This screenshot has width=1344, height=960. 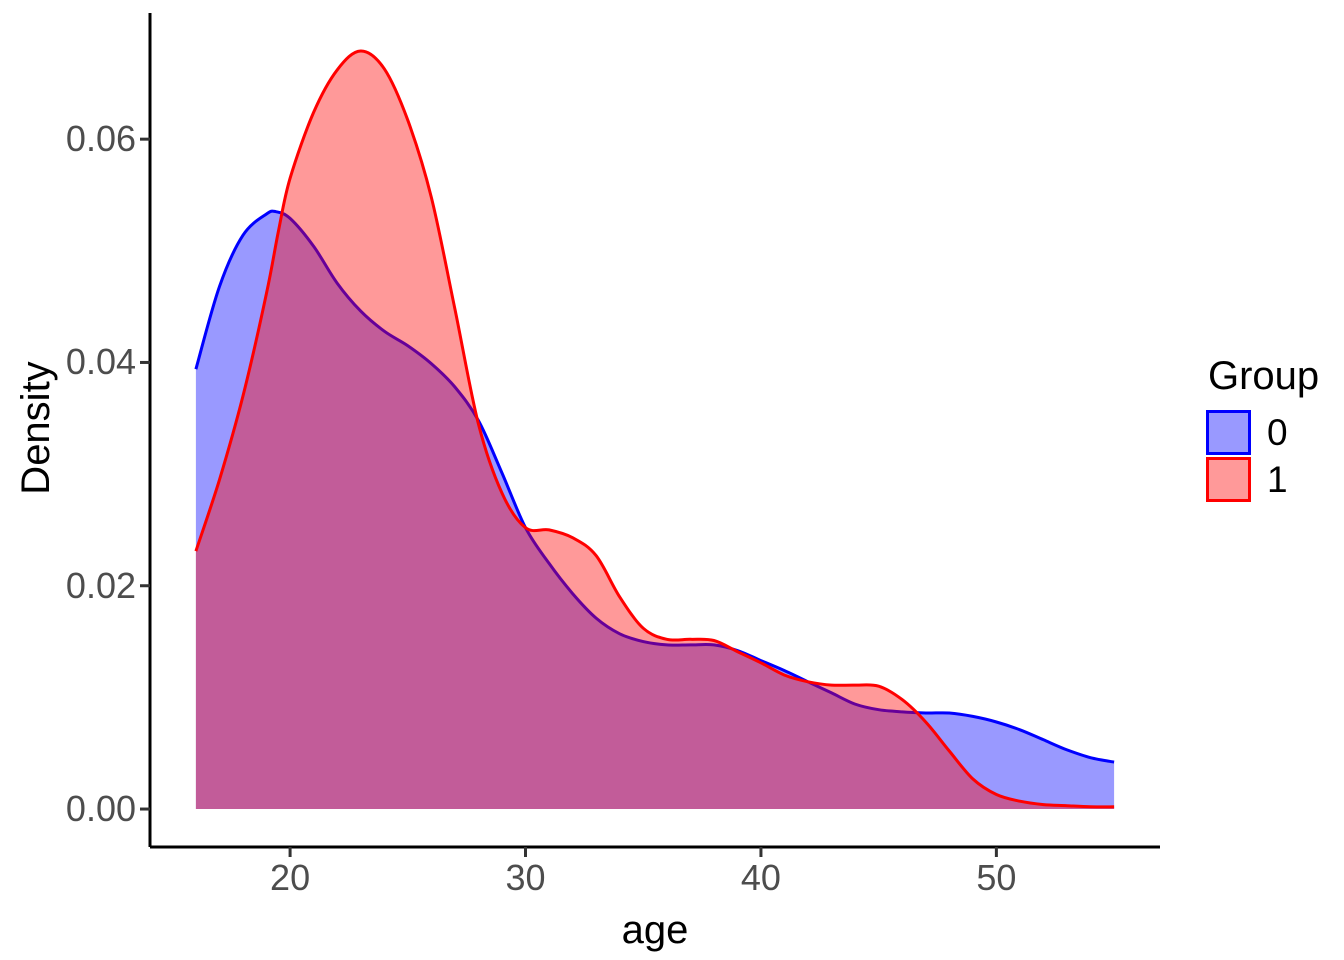 What do you see at coordinates (100, 809) in the screenshot?
I see `y-tick-label: 0.00` at bounding box center [100, 809].